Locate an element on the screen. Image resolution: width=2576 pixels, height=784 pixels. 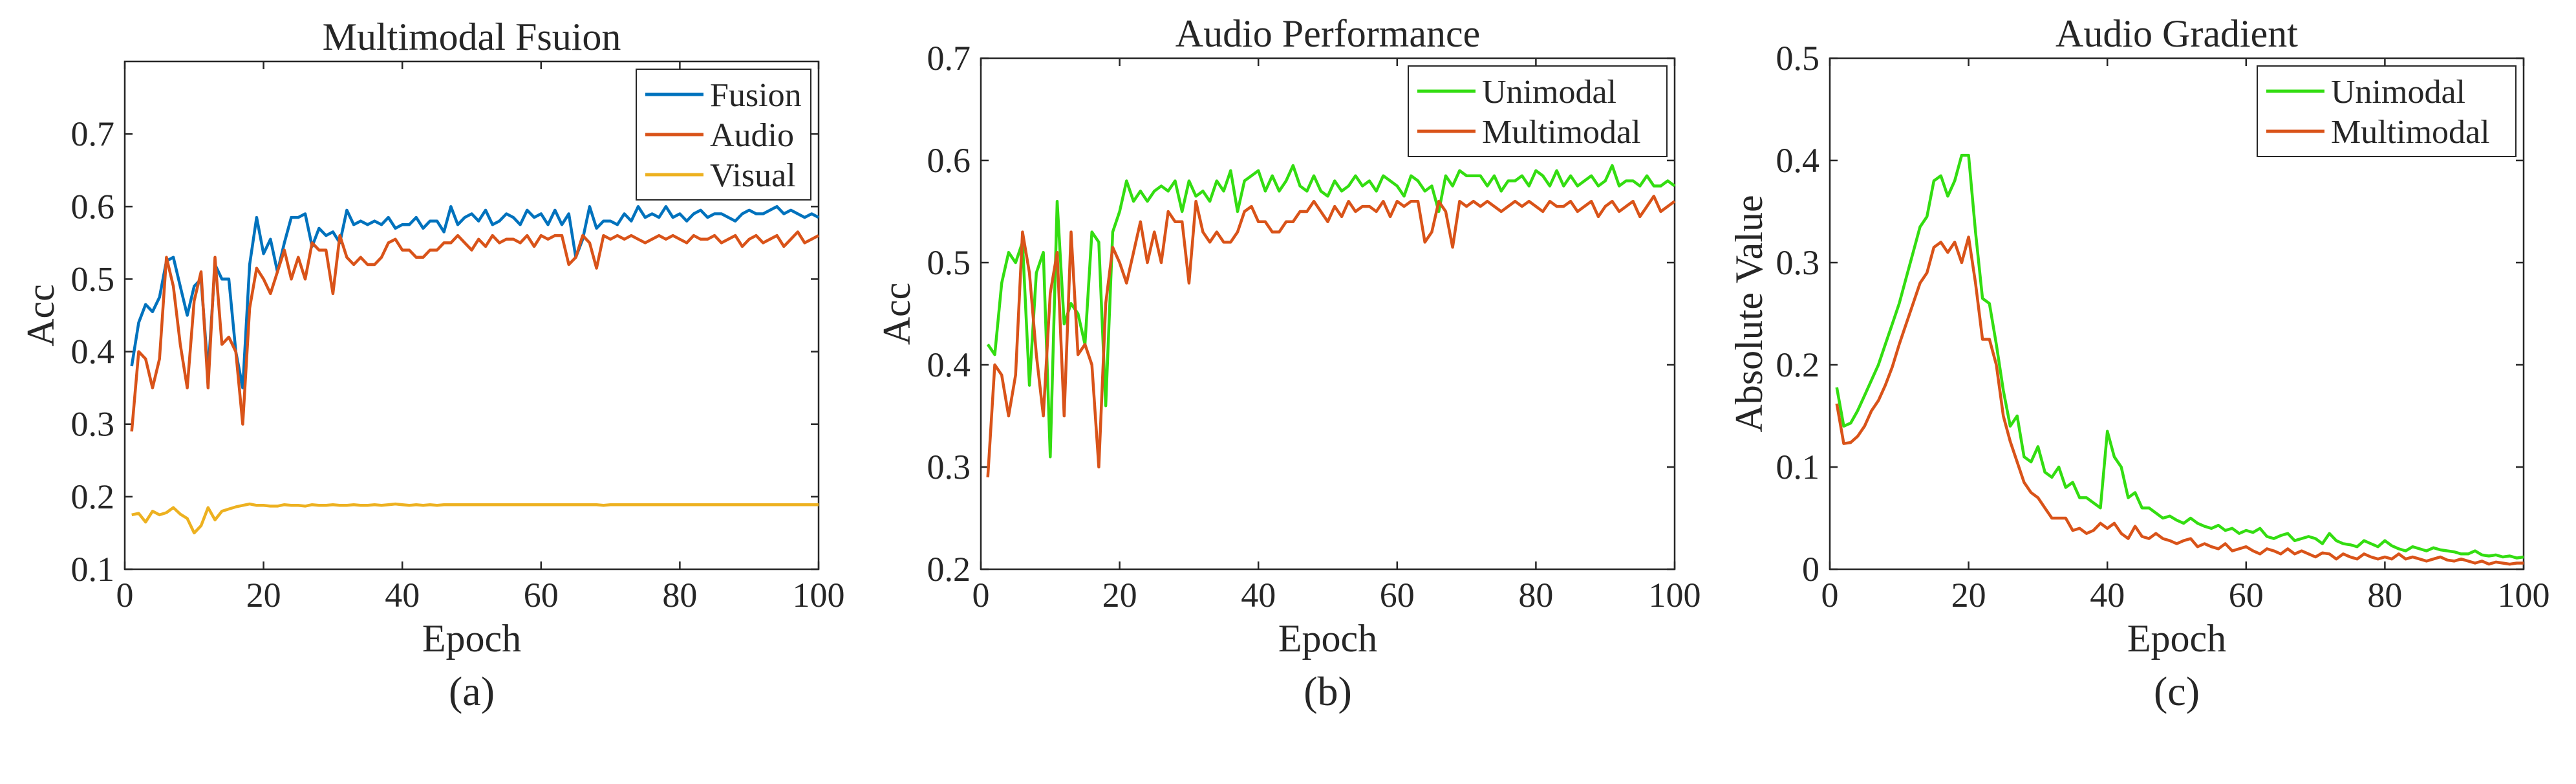
series-line-audio is located at coordinates (475, 331).